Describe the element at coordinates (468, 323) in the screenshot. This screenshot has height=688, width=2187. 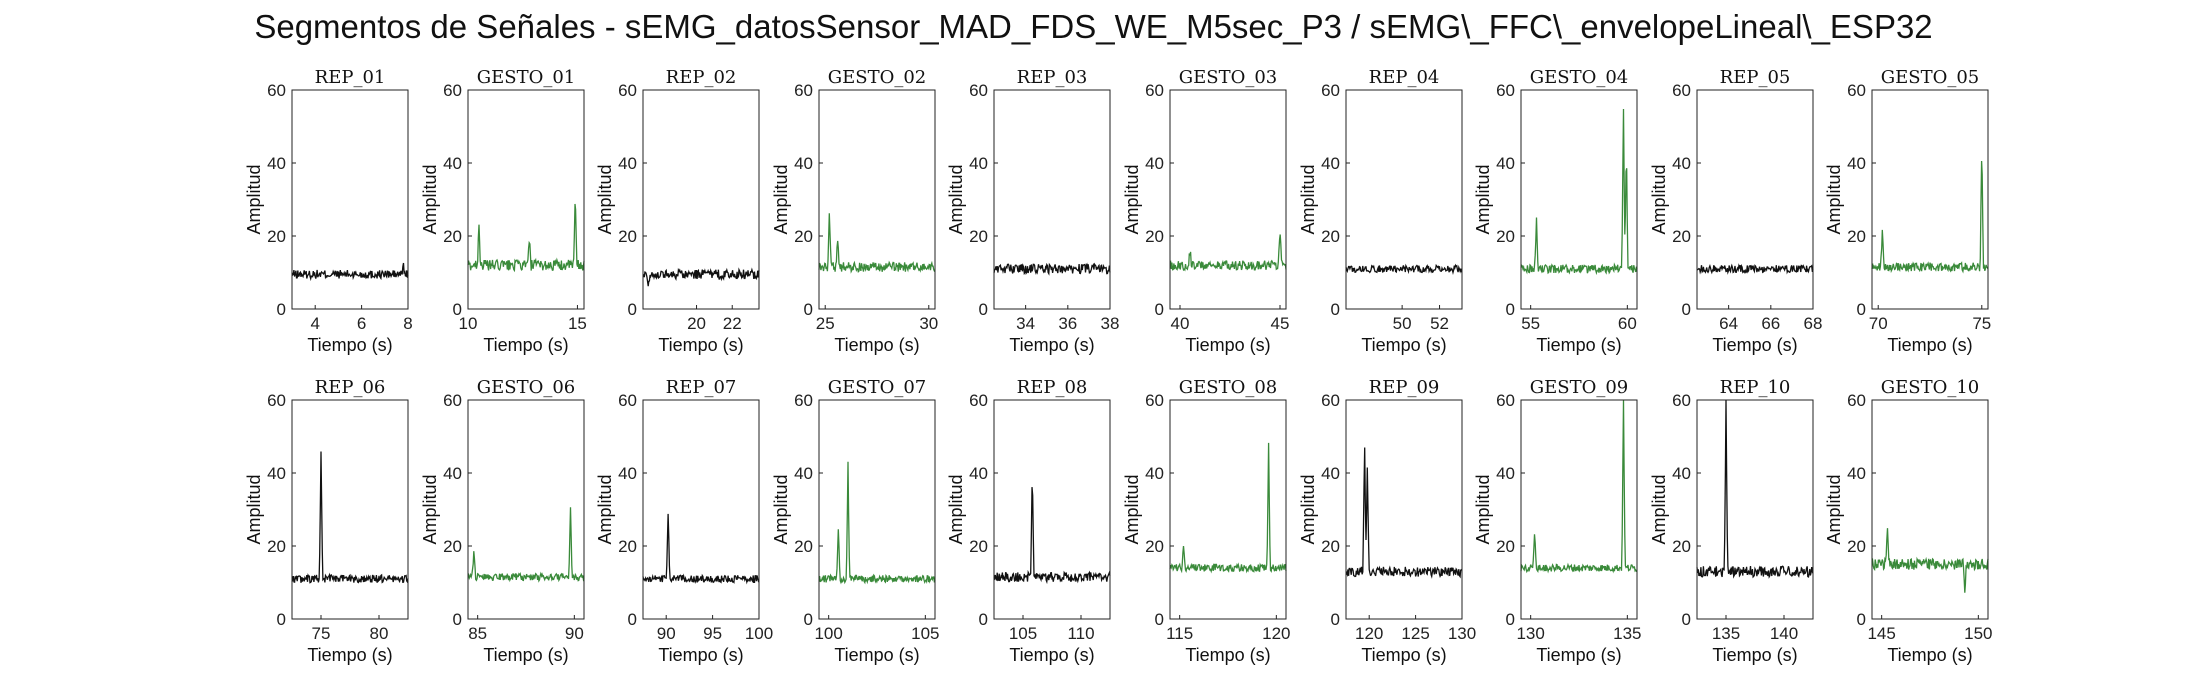
I see `x-tick-label: 10` at that location.